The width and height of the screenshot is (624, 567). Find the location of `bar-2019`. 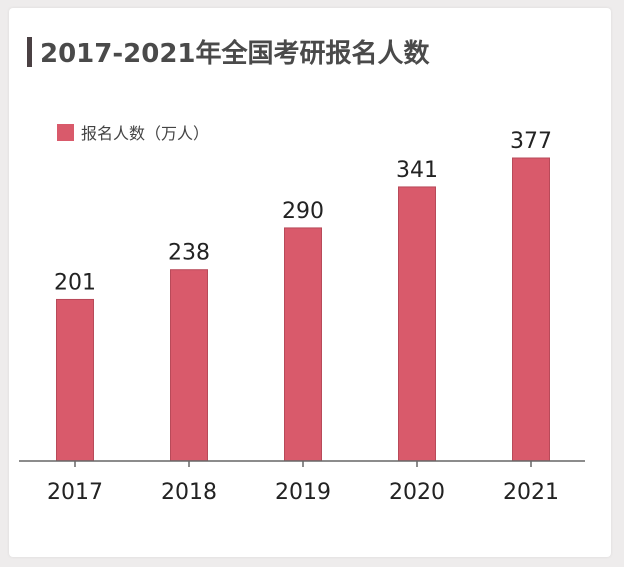

bar-2019 is located at coordinates (303, 344).